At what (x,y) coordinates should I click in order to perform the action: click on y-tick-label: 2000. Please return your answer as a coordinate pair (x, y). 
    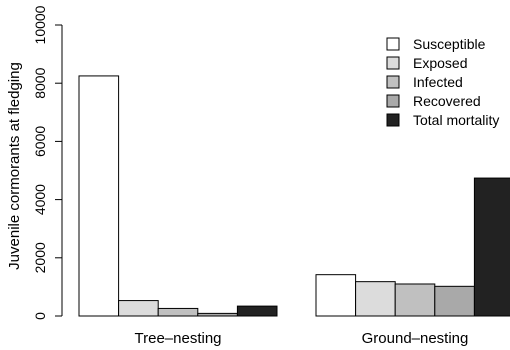
    Looking at the image, I should click on (40, 257).